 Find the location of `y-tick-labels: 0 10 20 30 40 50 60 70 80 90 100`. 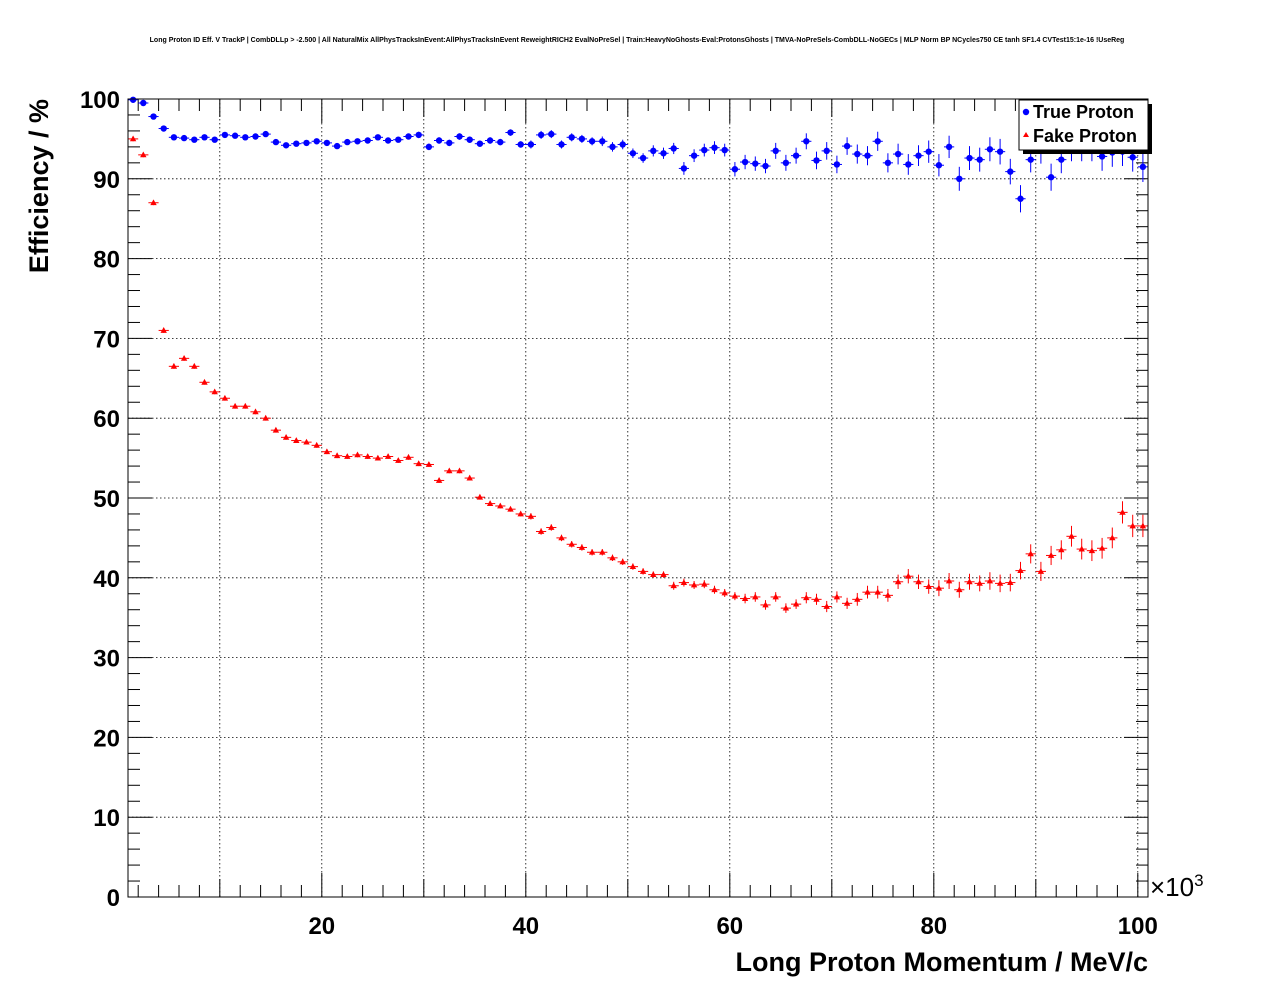

y-tick-labels: 0 10 20 30 40 50 60 70 80 90 100 is located at coordinates (100, 499).